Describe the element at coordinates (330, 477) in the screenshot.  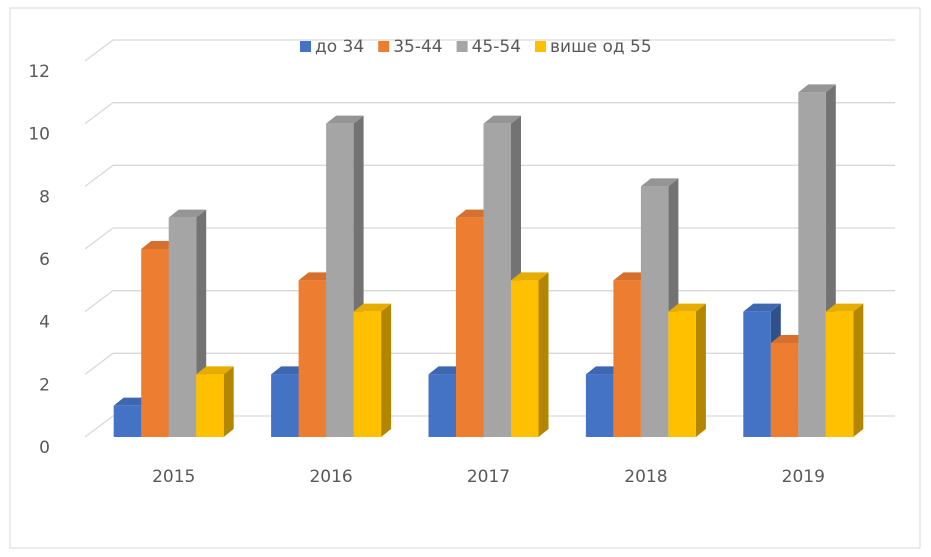
I see `x-tick-label: 2016` at that location.